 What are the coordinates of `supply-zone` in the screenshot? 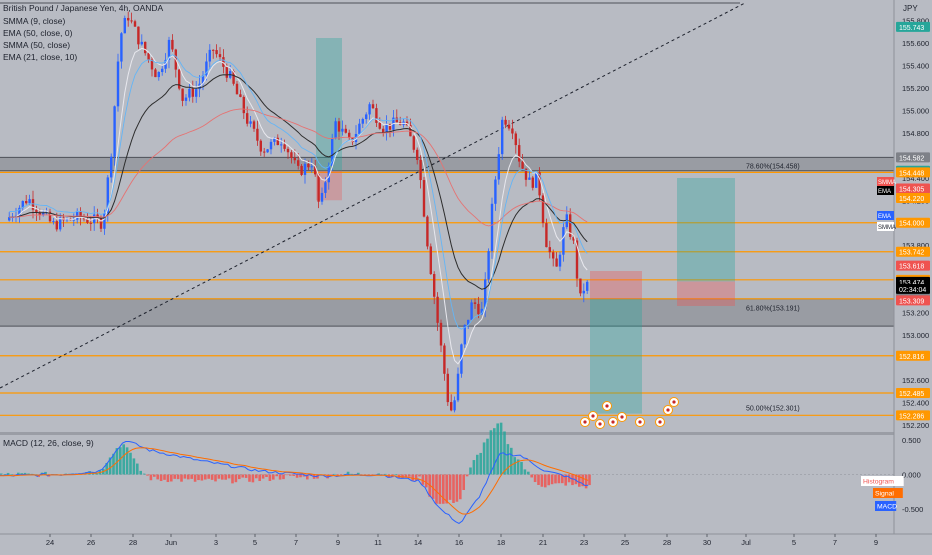 It's located at (447, 164).